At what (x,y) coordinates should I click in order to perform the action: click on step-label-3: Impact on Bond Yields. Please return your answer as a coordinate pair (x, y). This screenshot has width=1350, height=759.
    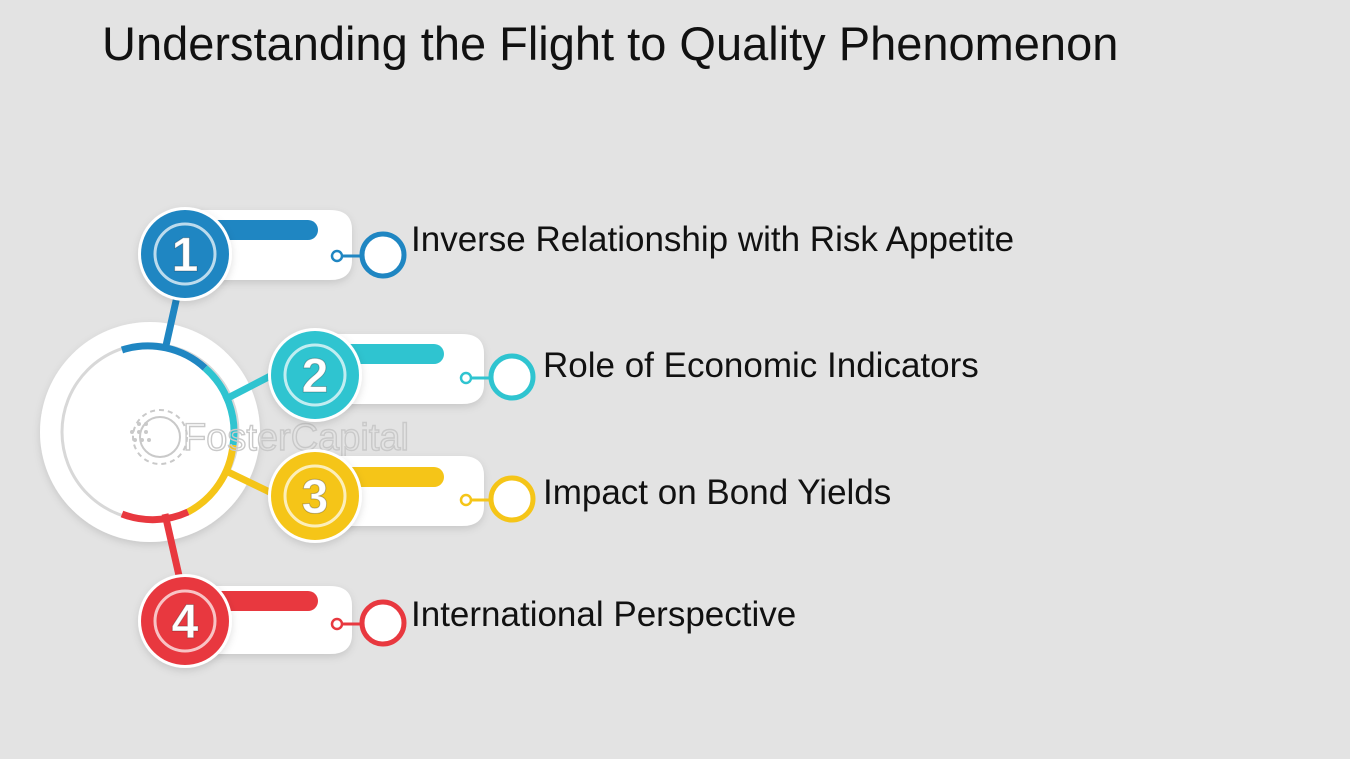
    Looking at the image, I should click on (717, 492).